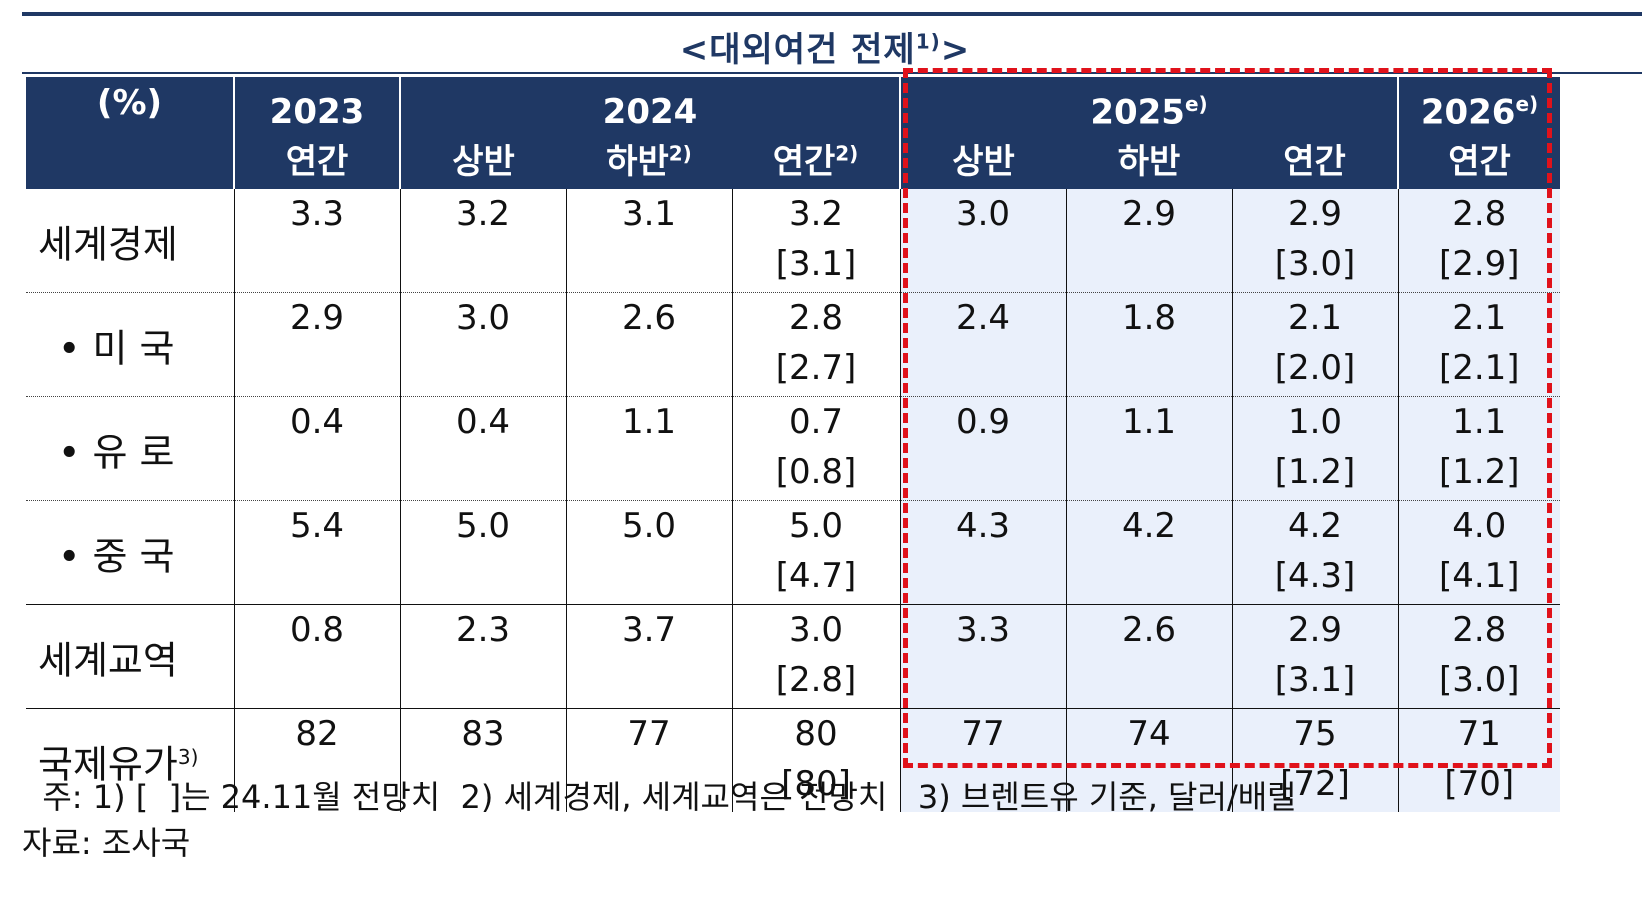 The image size is (1650, 921). I want to click on header-row-periods: 연간 상반 하반2) 연간2) 상반 하반 연간 연간, so click(793, 161).